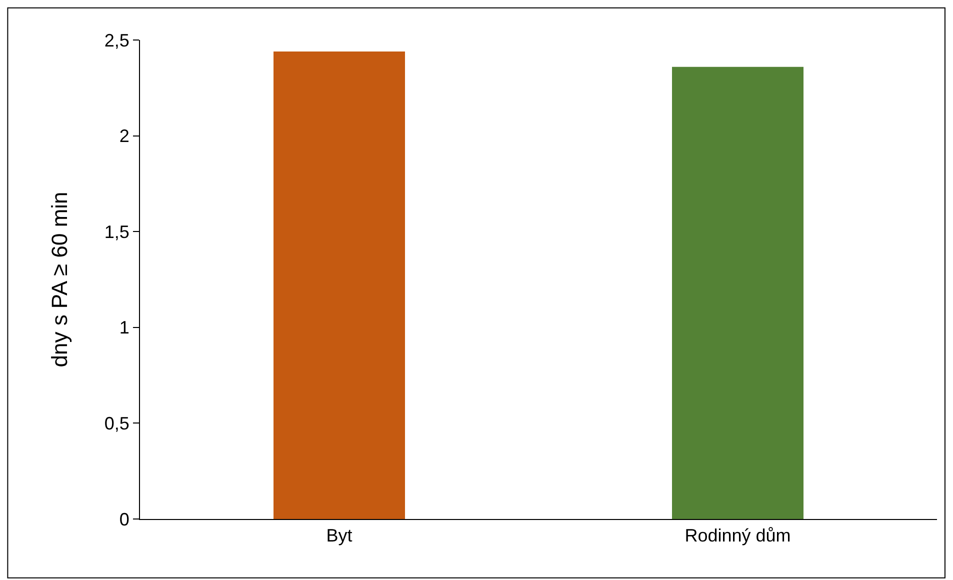 The image size is (953, 580). Describe the element at coordinates (124, 328) in the screenshot. I see `y-tick-label: 1` at that location.